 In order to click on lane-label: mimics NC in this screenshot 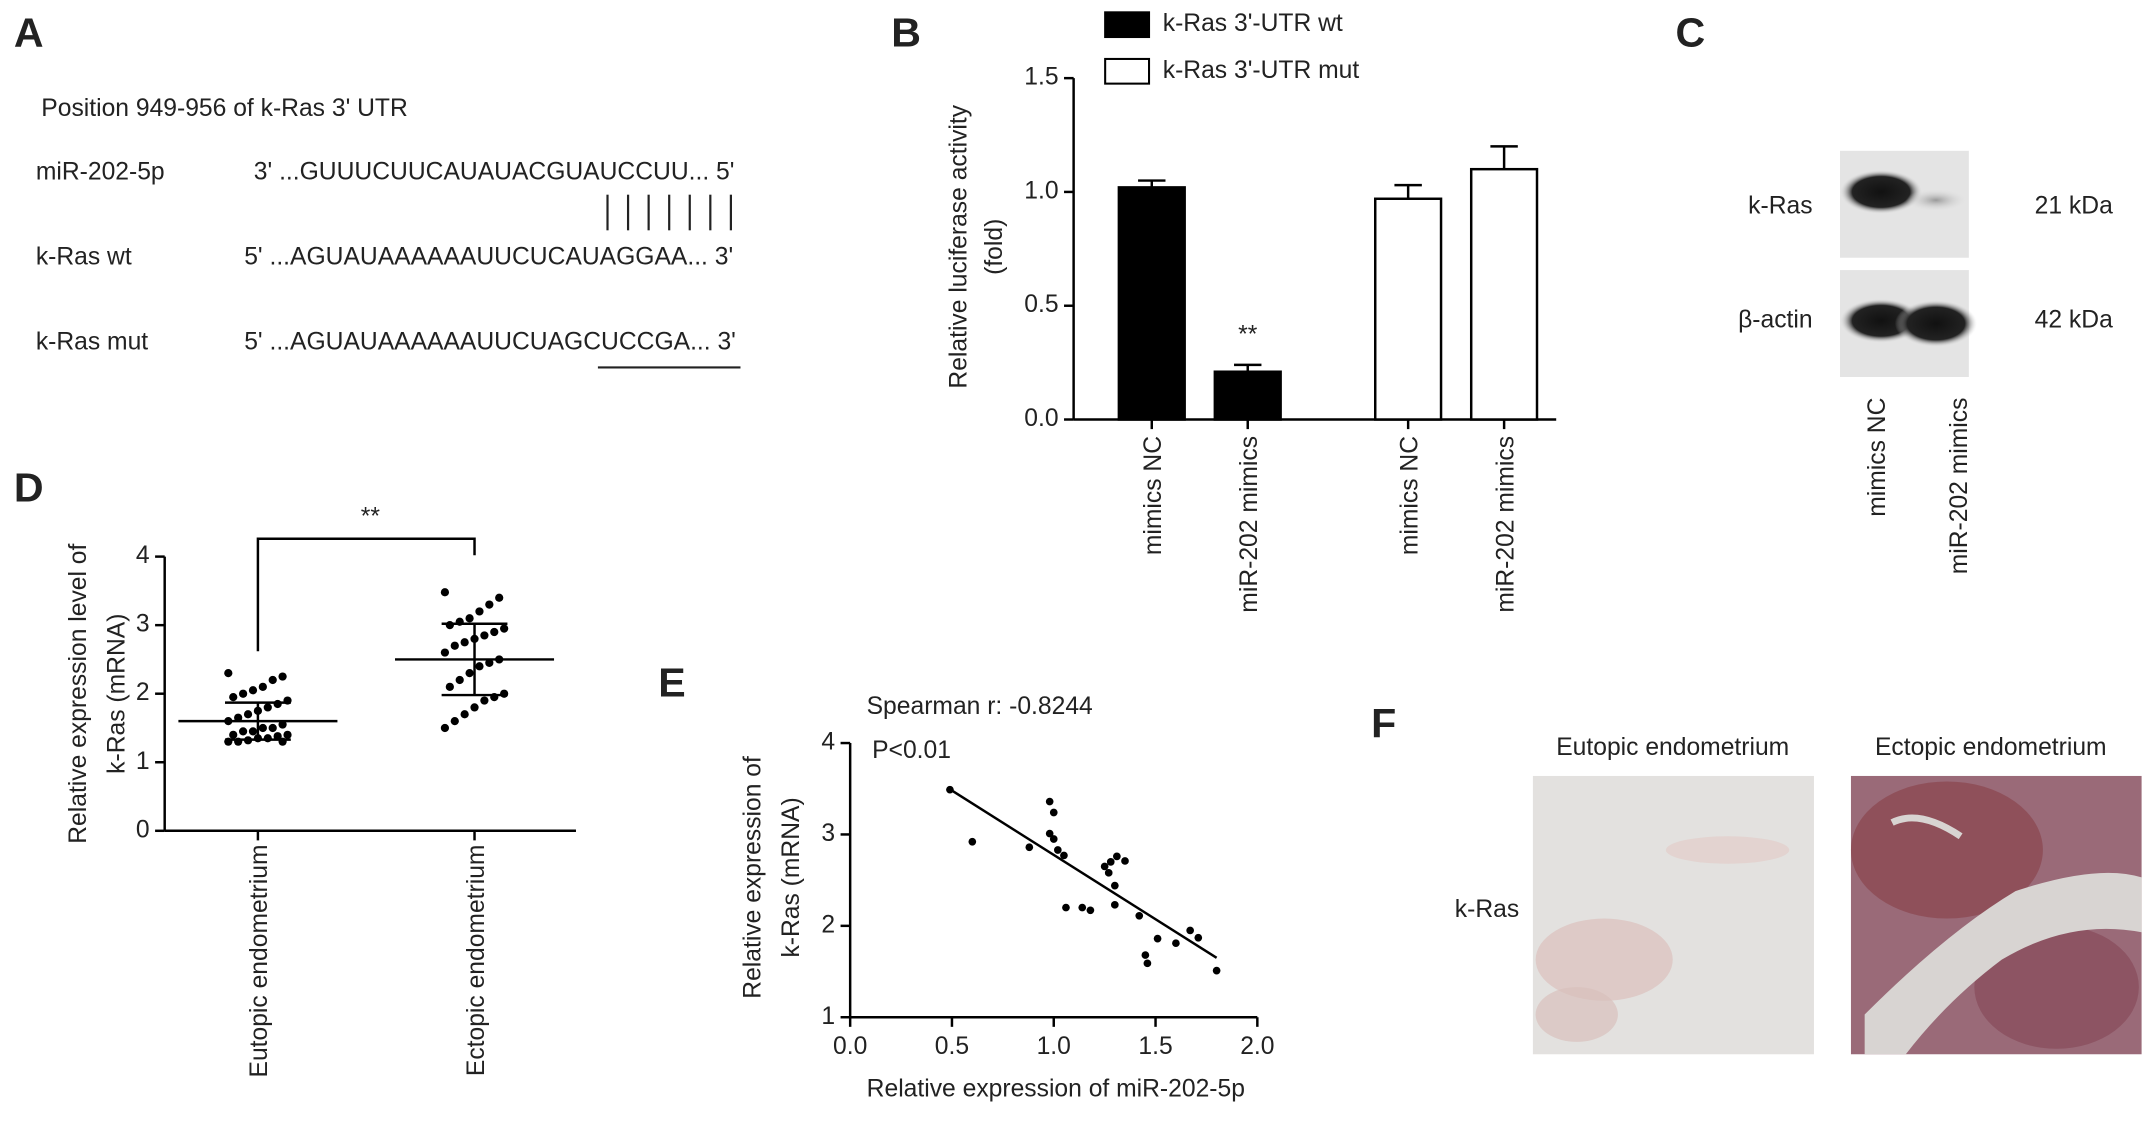, I will do `click(1877, 457)`.